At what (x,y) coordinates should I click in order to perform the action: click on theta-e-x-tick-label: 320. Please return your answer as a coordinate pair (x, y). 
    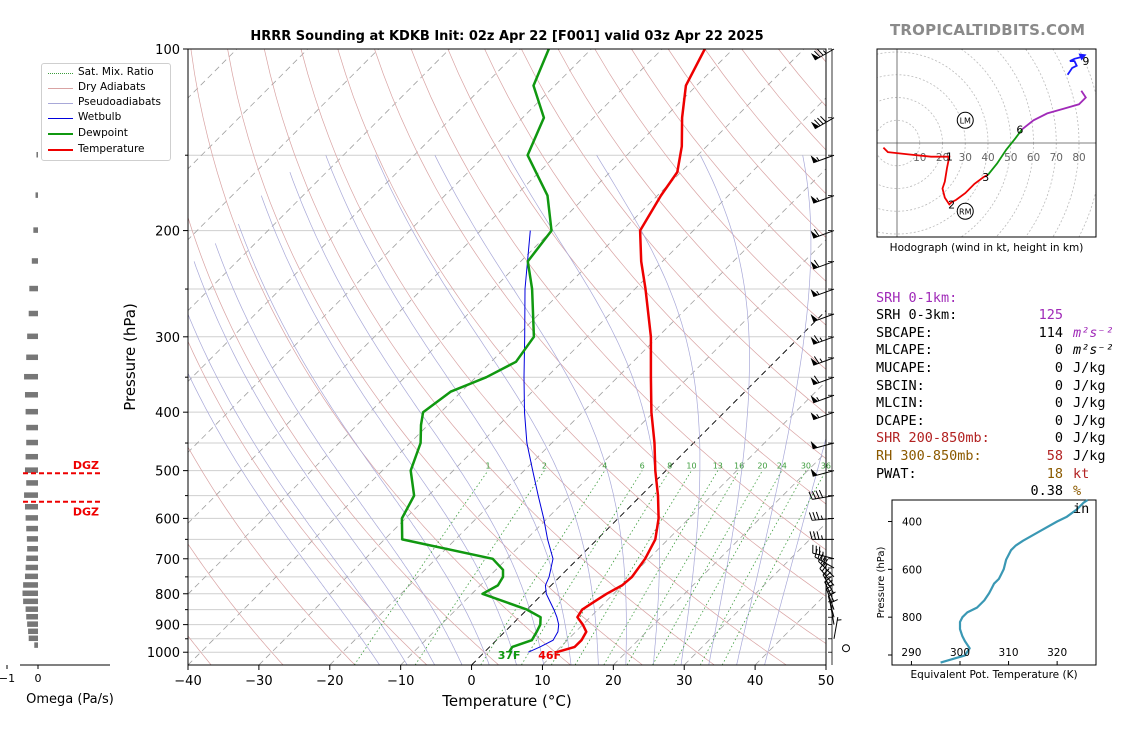
    Looking at the image, I should click on (1057, 653).